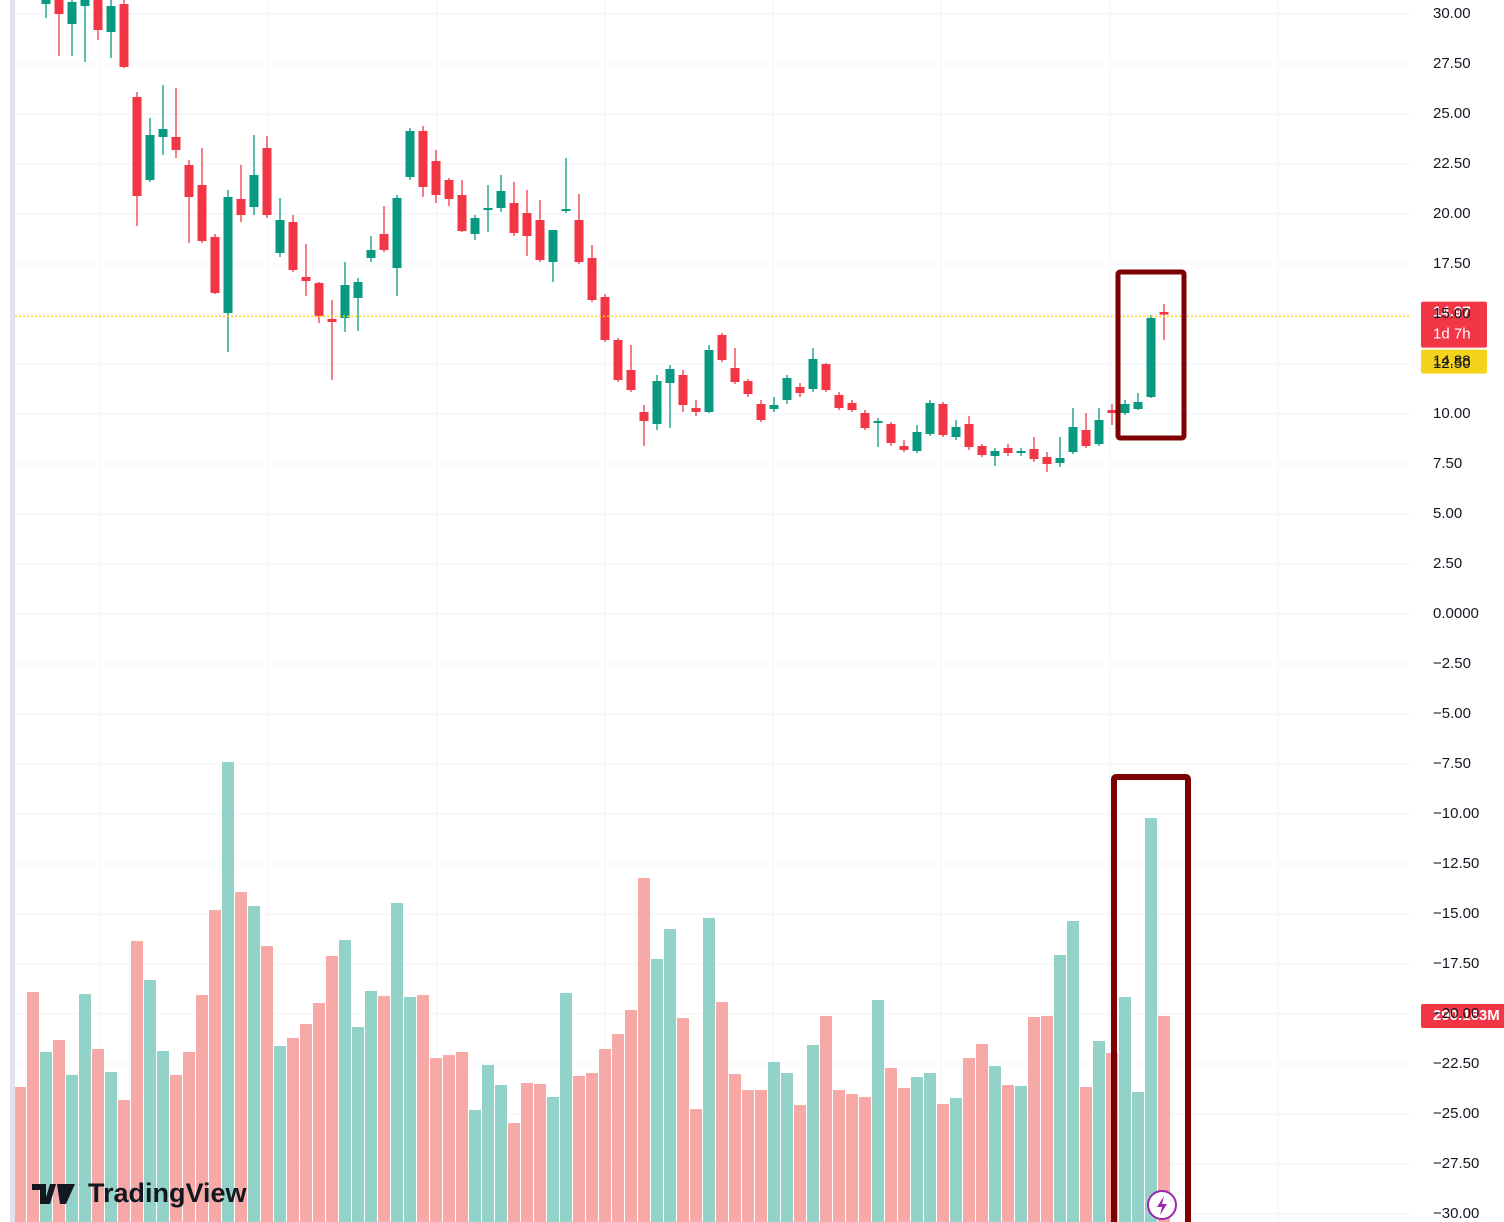 This screenshot has width=1504, height=1222. I want to click on logo-text: TradingView, so click(168, 1193).